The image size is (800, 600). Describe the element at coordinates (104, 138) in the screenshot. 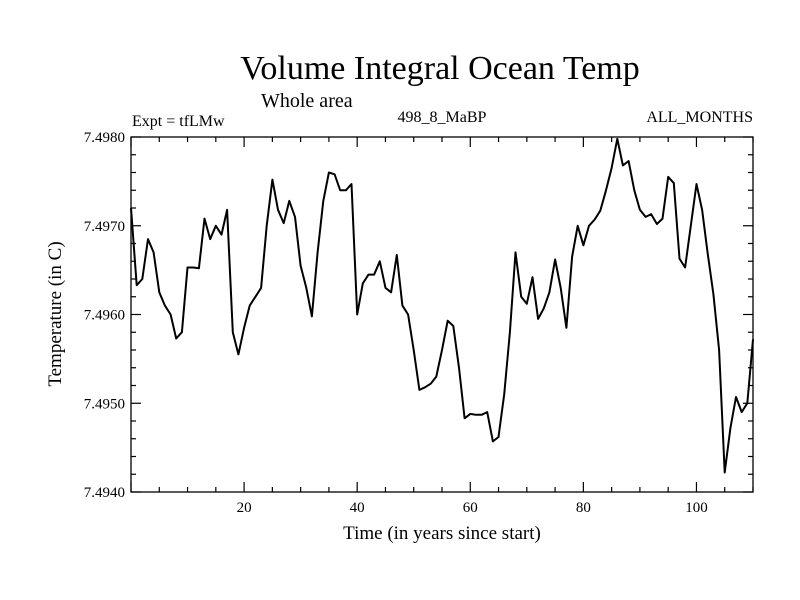

I see `y-tick-label: 7.4980` at that location.